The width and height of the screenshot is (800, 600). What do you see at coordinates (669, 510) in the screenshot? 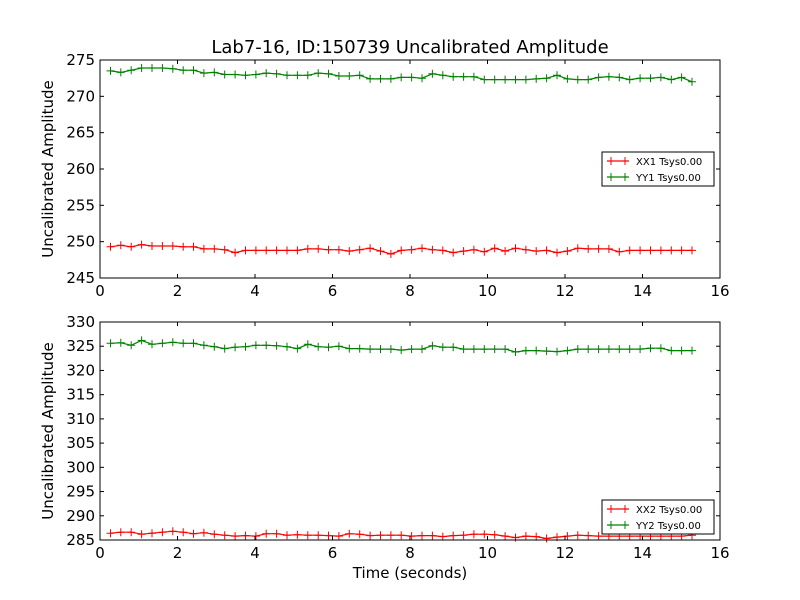
I see `legend-label: XX2 Tsys0.00` at bounding box center [669, 510].